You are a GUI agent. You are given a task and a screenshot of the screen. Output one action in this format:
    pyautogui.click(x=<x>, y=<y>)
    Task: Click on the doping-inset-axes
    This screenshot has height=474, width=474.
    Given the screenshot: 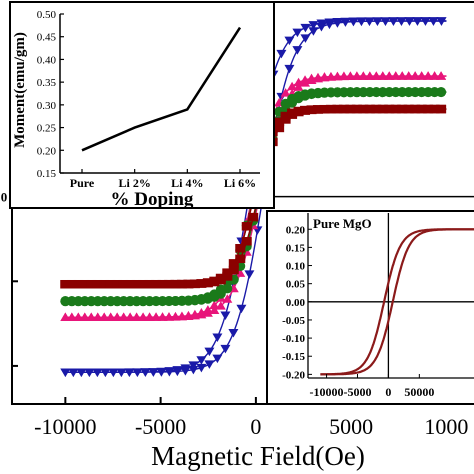 What is the action you would take?
    pyautogui.click(x=159, y=94)
    